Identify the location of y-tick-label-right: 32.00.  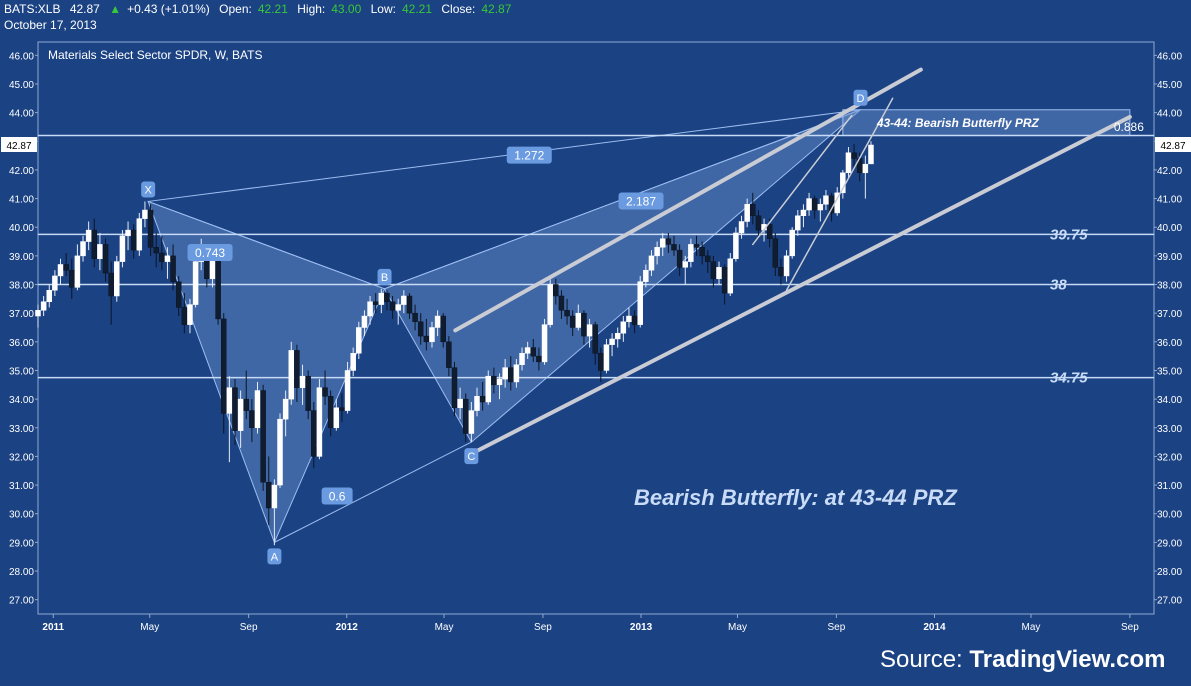
(1169, 457).